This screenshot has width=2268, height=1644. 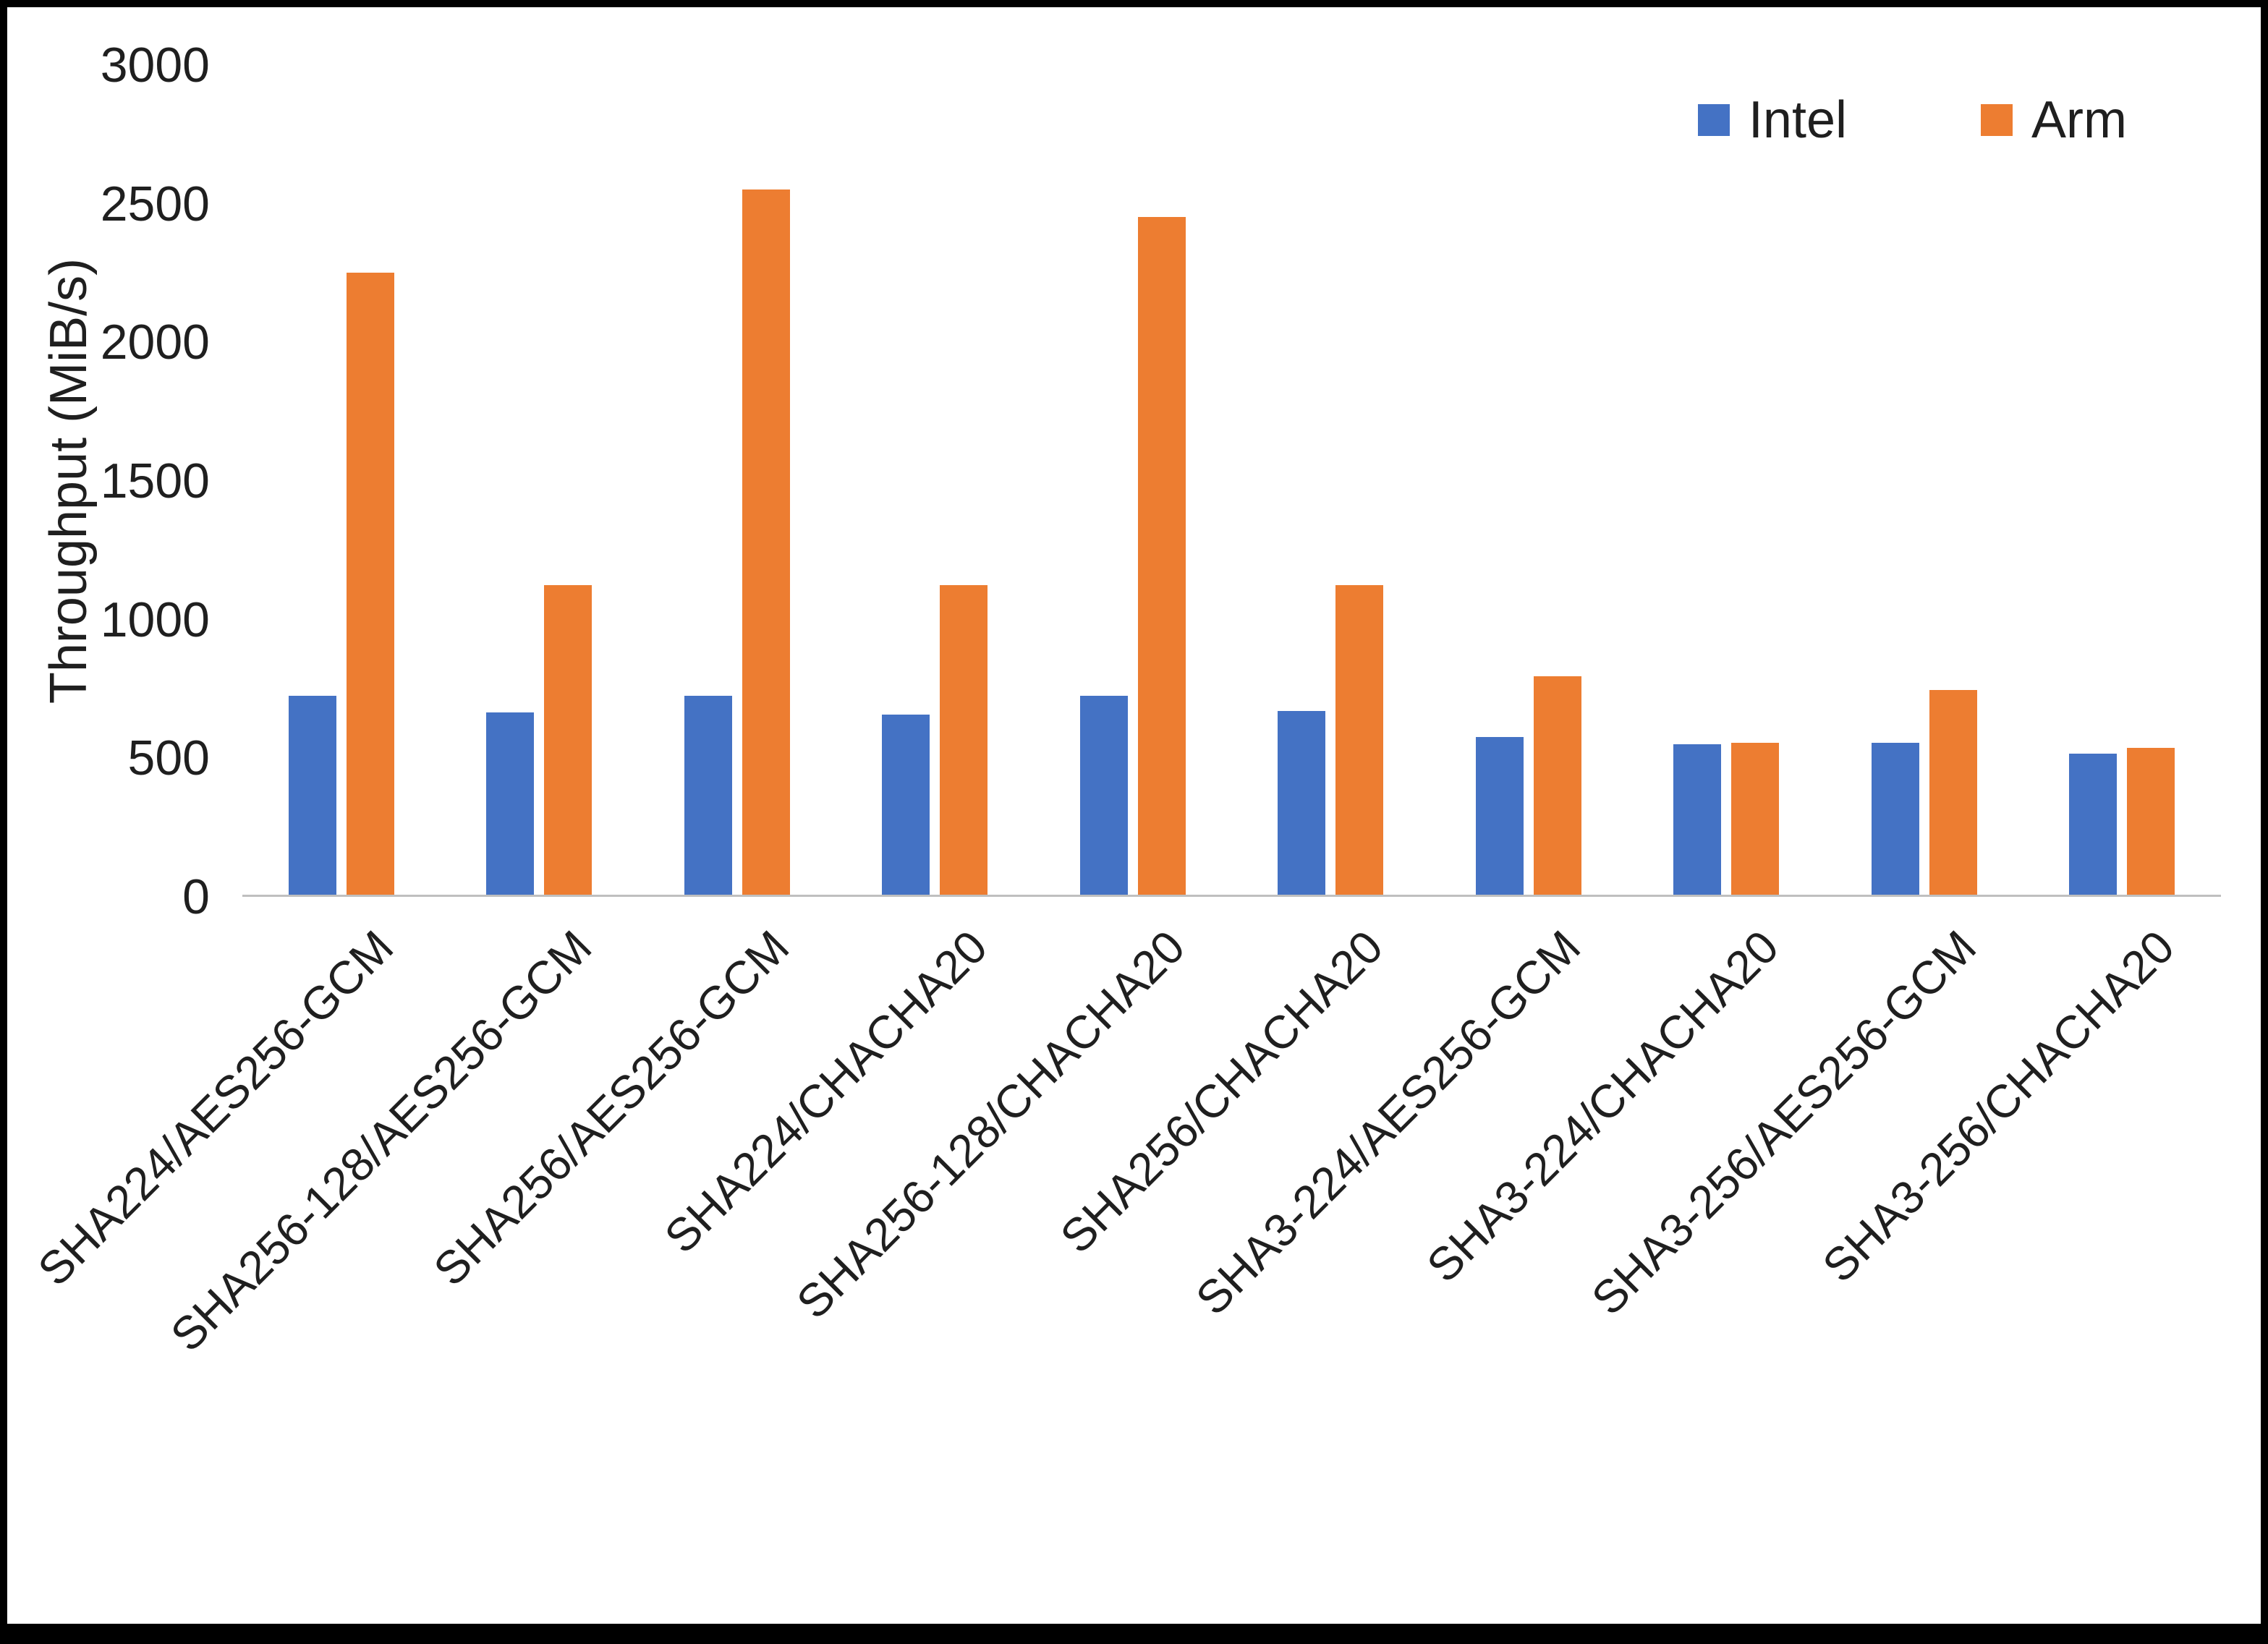 I want to click on y-tick-label: 0, so click(x=196, y=896).